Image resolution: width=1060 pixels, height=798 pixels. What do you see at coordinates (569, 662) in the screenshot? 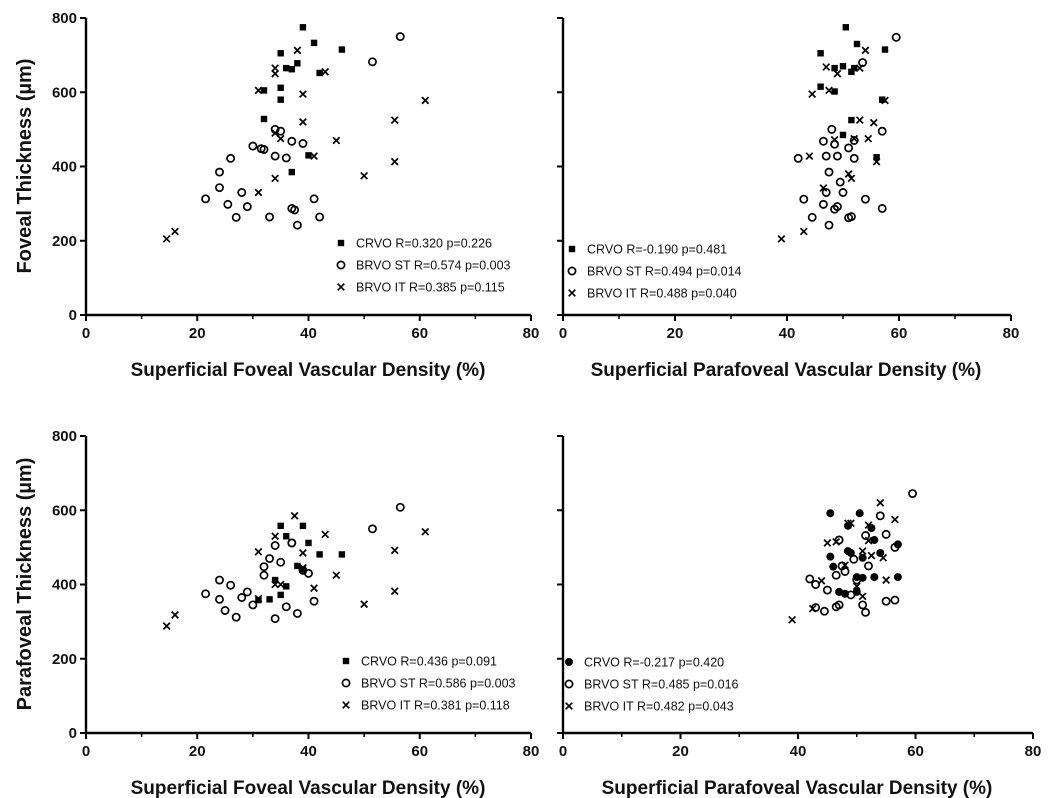
I see `legend-marker-dot` at bounding box center [569, 662].